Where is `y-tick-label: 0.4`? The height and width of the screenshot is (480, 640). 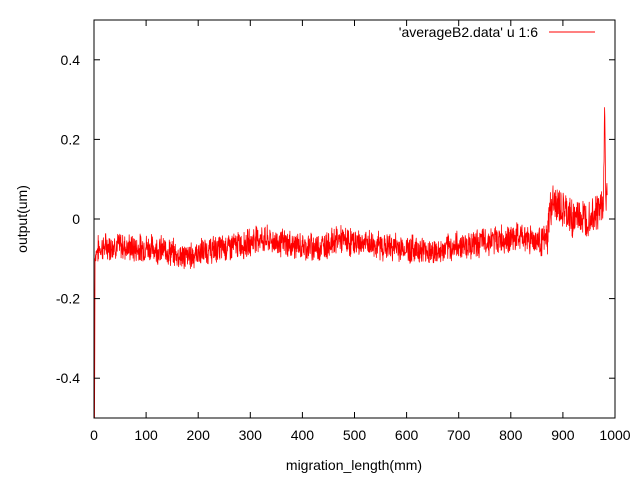 y-tick-label: 0.4 is located at coordinates (71, 60).